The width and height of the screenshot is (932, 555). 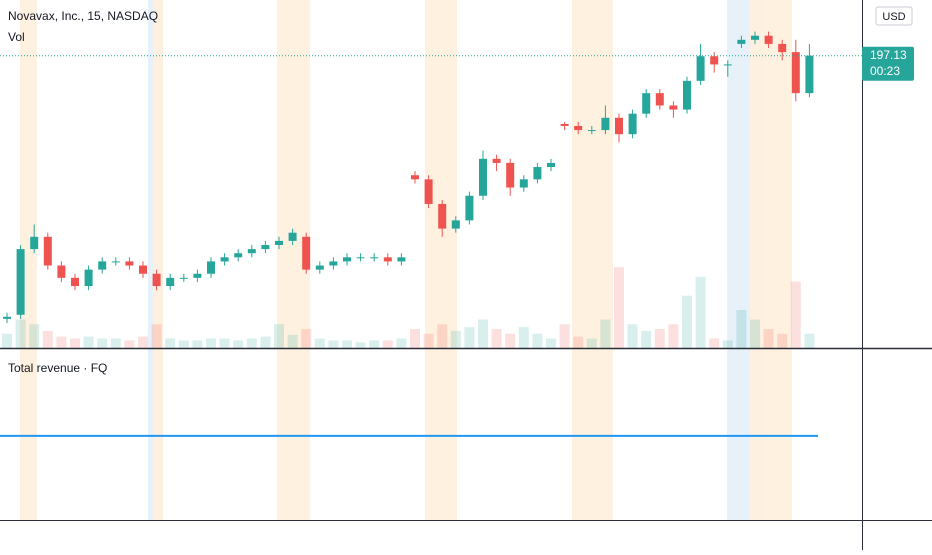 I want to click on last-price-tag, so click(x=888, y=63).